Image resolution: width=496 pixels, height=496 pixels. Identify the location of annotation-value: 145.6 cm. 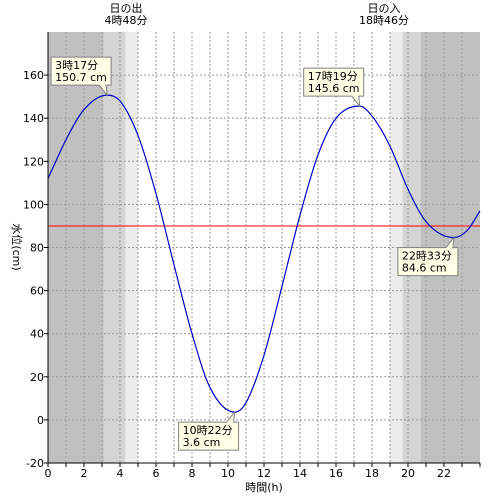
(334, 88).